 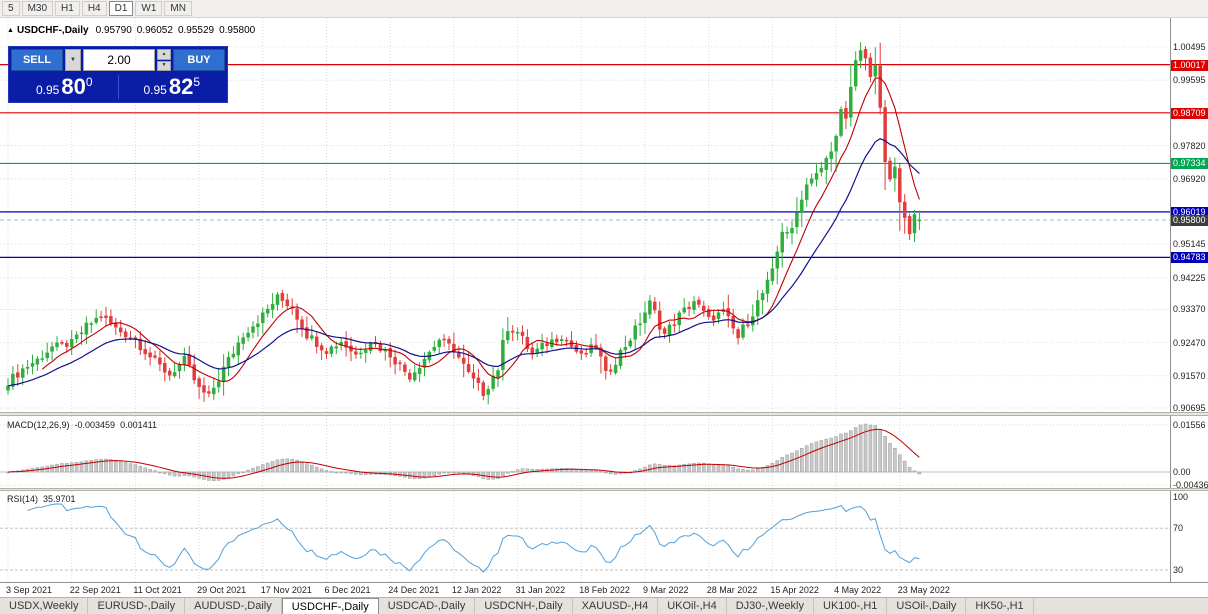 I want to click on tab-xauusd-h4: XAUUSD-,H4, so click(x=616, y=606).